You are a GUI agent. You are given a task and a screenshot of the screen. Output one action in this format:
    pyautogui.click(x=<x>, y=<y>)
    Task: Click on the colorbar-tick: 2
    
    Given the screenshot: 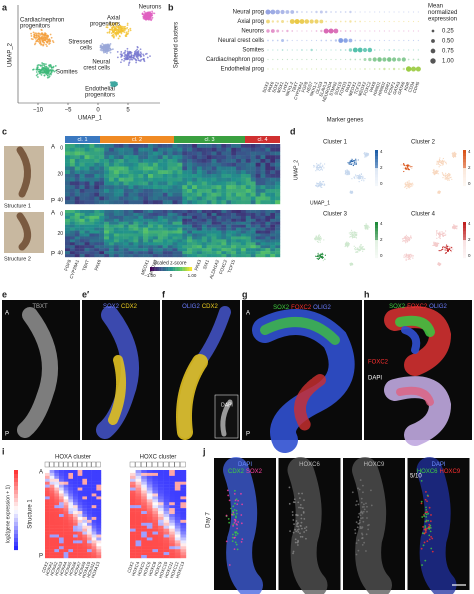 What is the action you would take?
    pyautogui.click(x=469, y=167)
    